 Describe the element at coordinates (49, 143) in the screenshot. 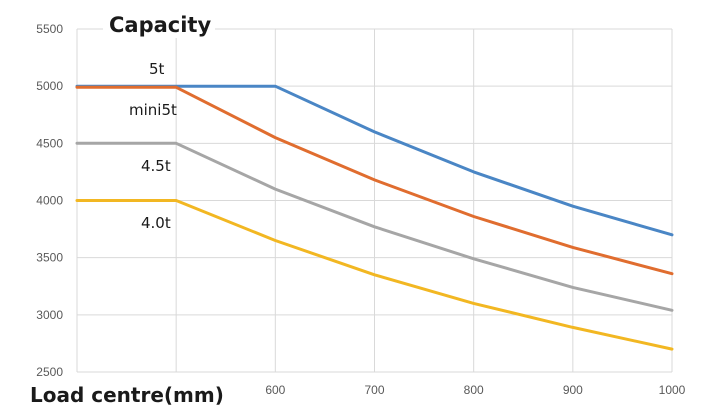

I see `y-tick-label: 4500` at that location.